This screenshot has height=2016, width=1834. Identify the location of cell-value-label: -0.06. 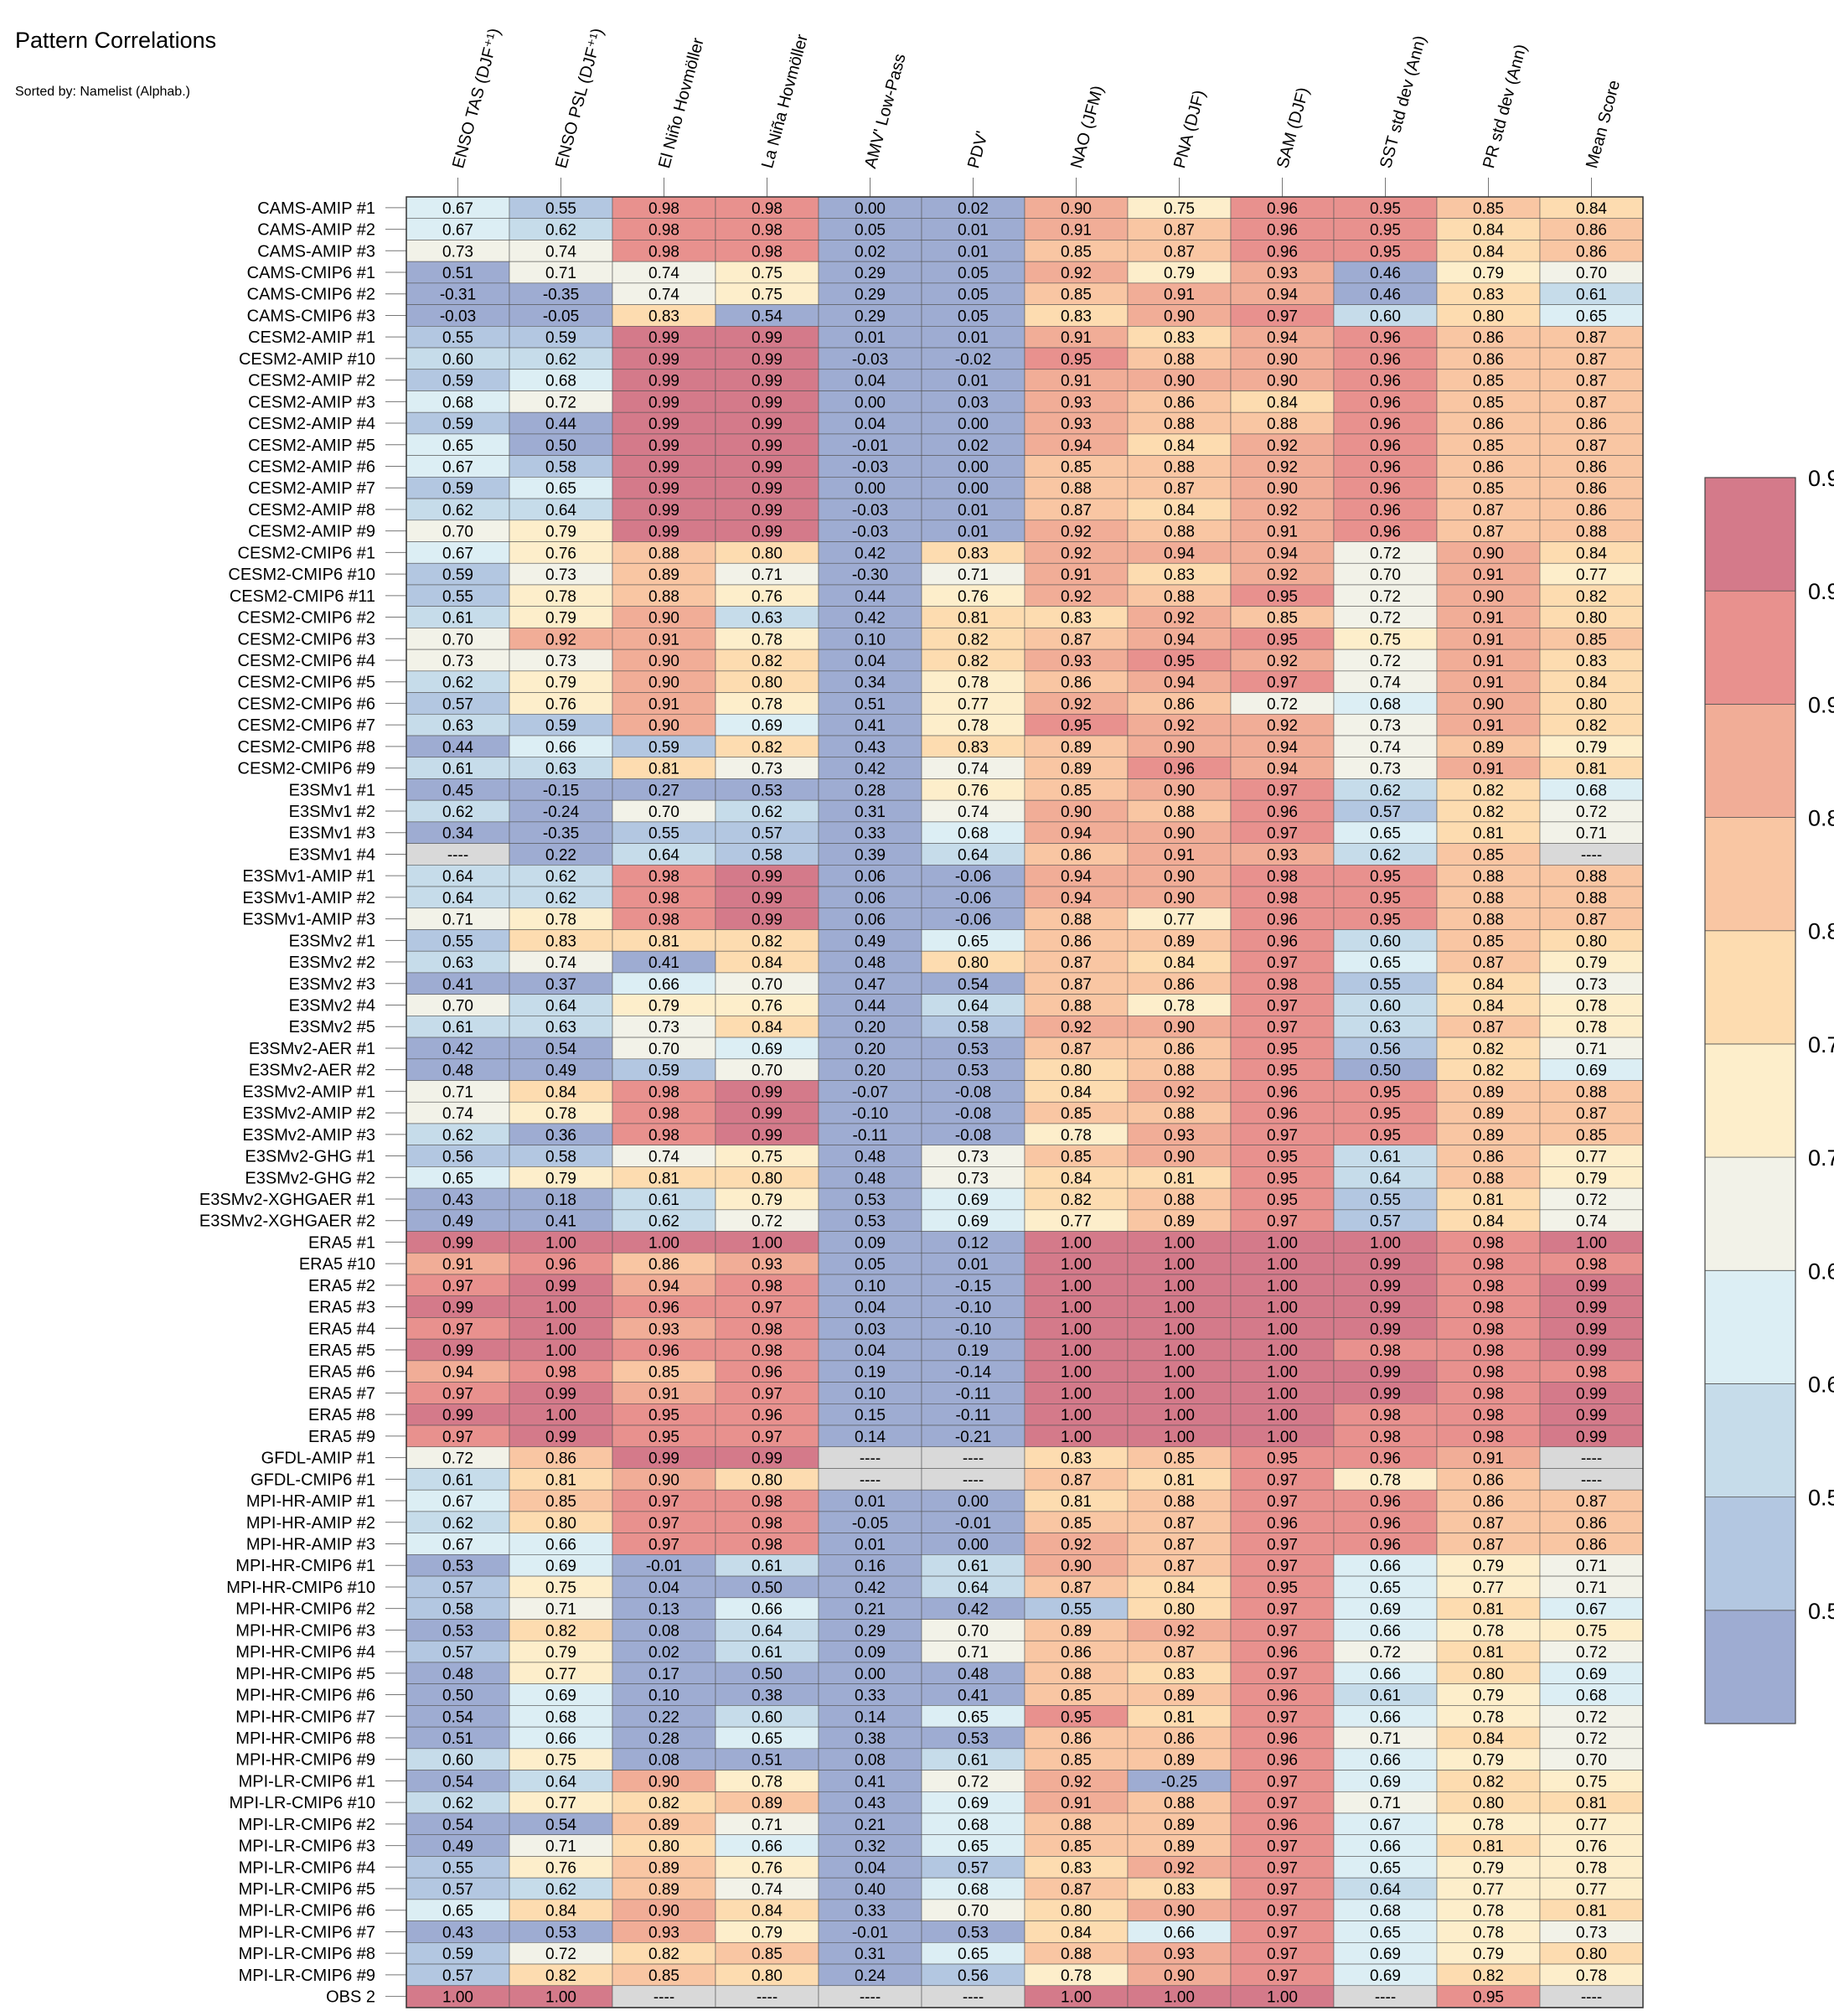
(973, 898).